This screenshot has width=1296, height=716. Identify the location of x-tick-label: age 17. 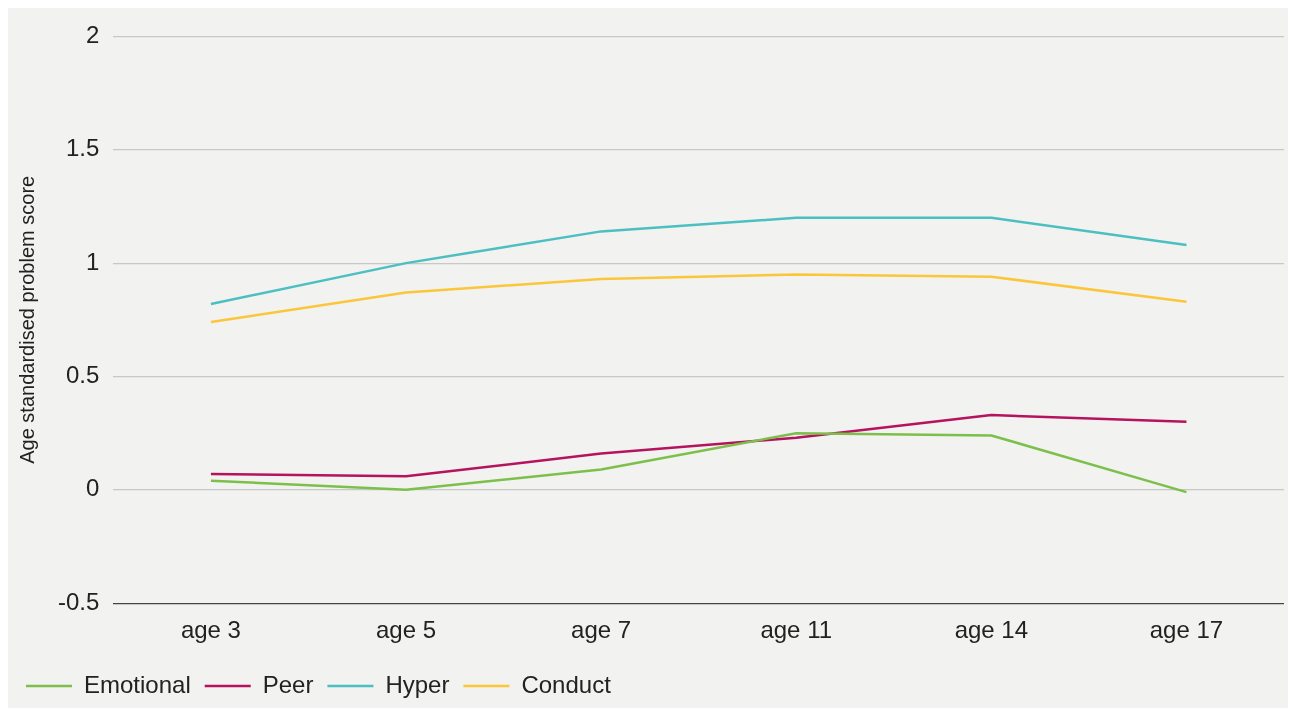
(1186, 630).